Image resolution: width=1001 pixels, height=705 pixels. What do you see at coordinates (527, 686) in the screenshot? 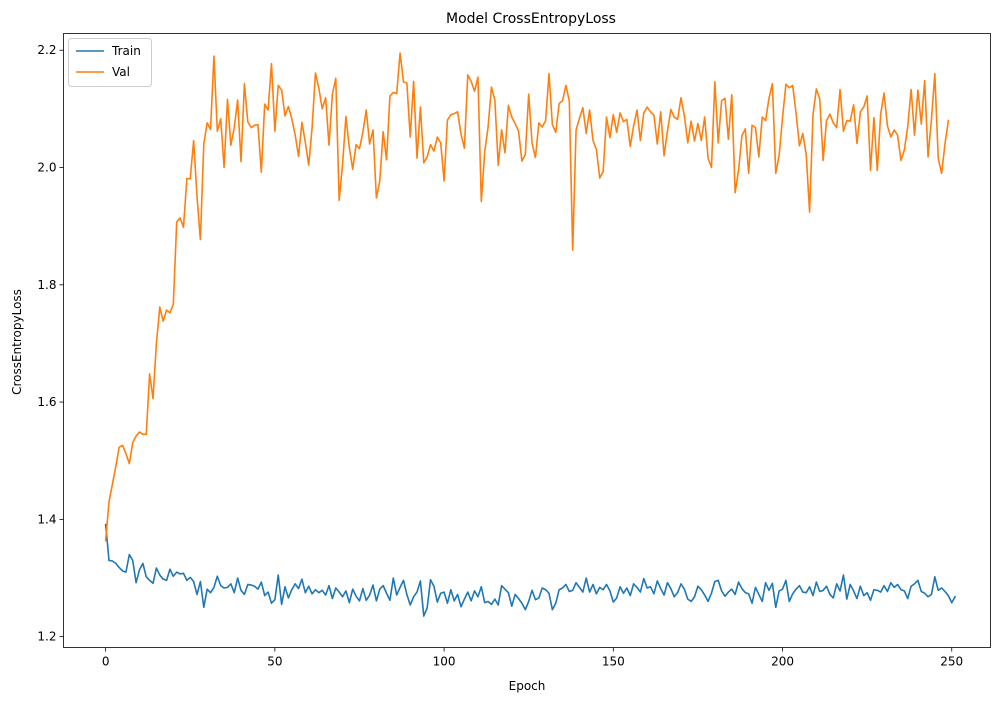
I see `x-axis-label: Epoch` at bounding box center [527, 686].